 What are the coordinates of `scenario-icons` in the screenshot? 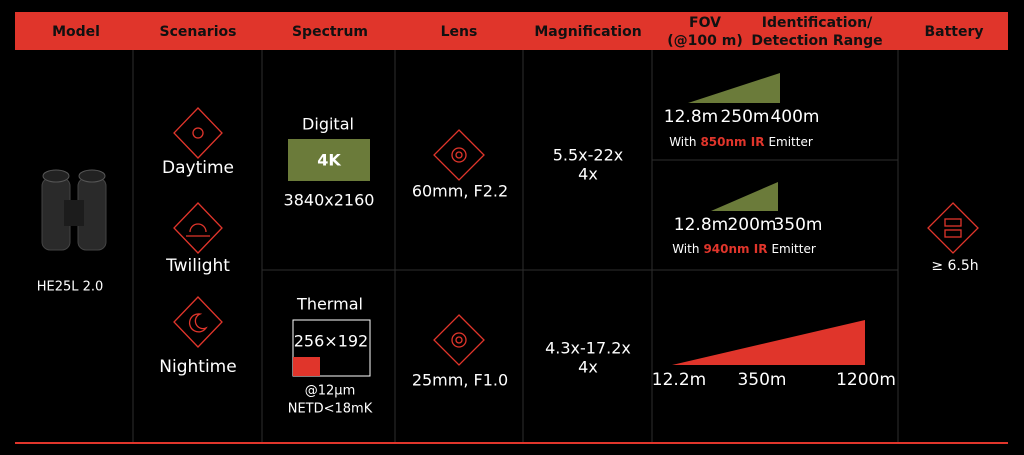 It's located at (198, 227).